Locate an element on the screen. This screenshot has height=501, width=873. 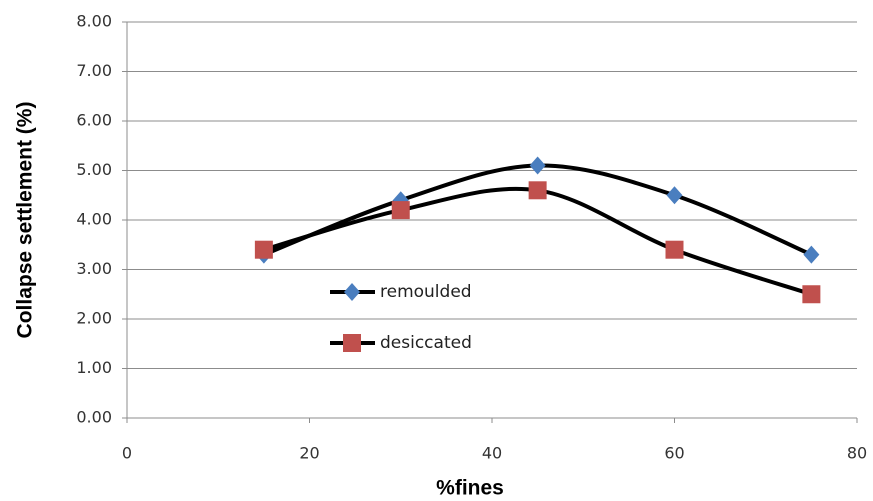
y-tick-label: 2.00 is located at coordinates (94, 318).